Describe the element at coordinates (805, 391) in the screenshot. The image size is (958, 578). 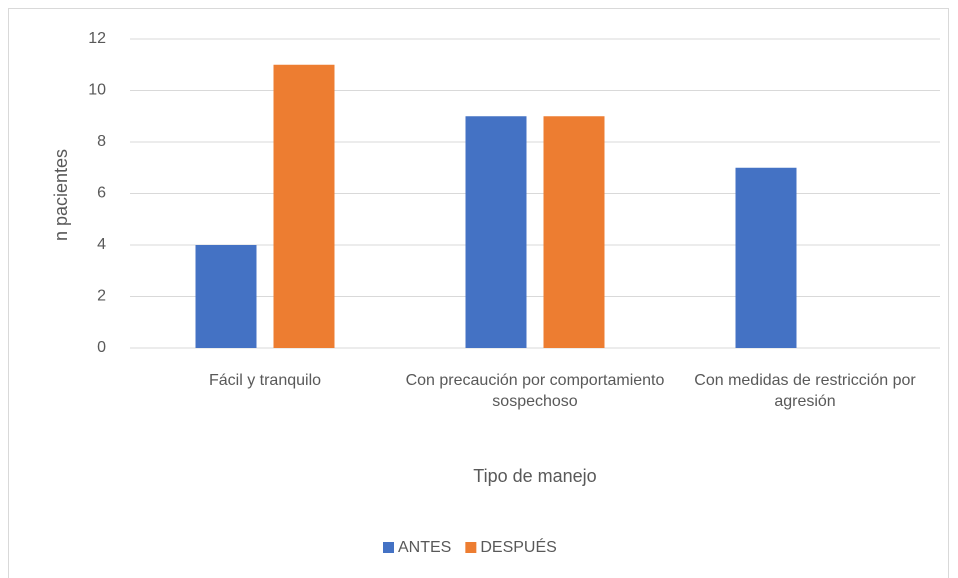
I see `x-tick-label: Con medidas de restricción por agresión` at that location.